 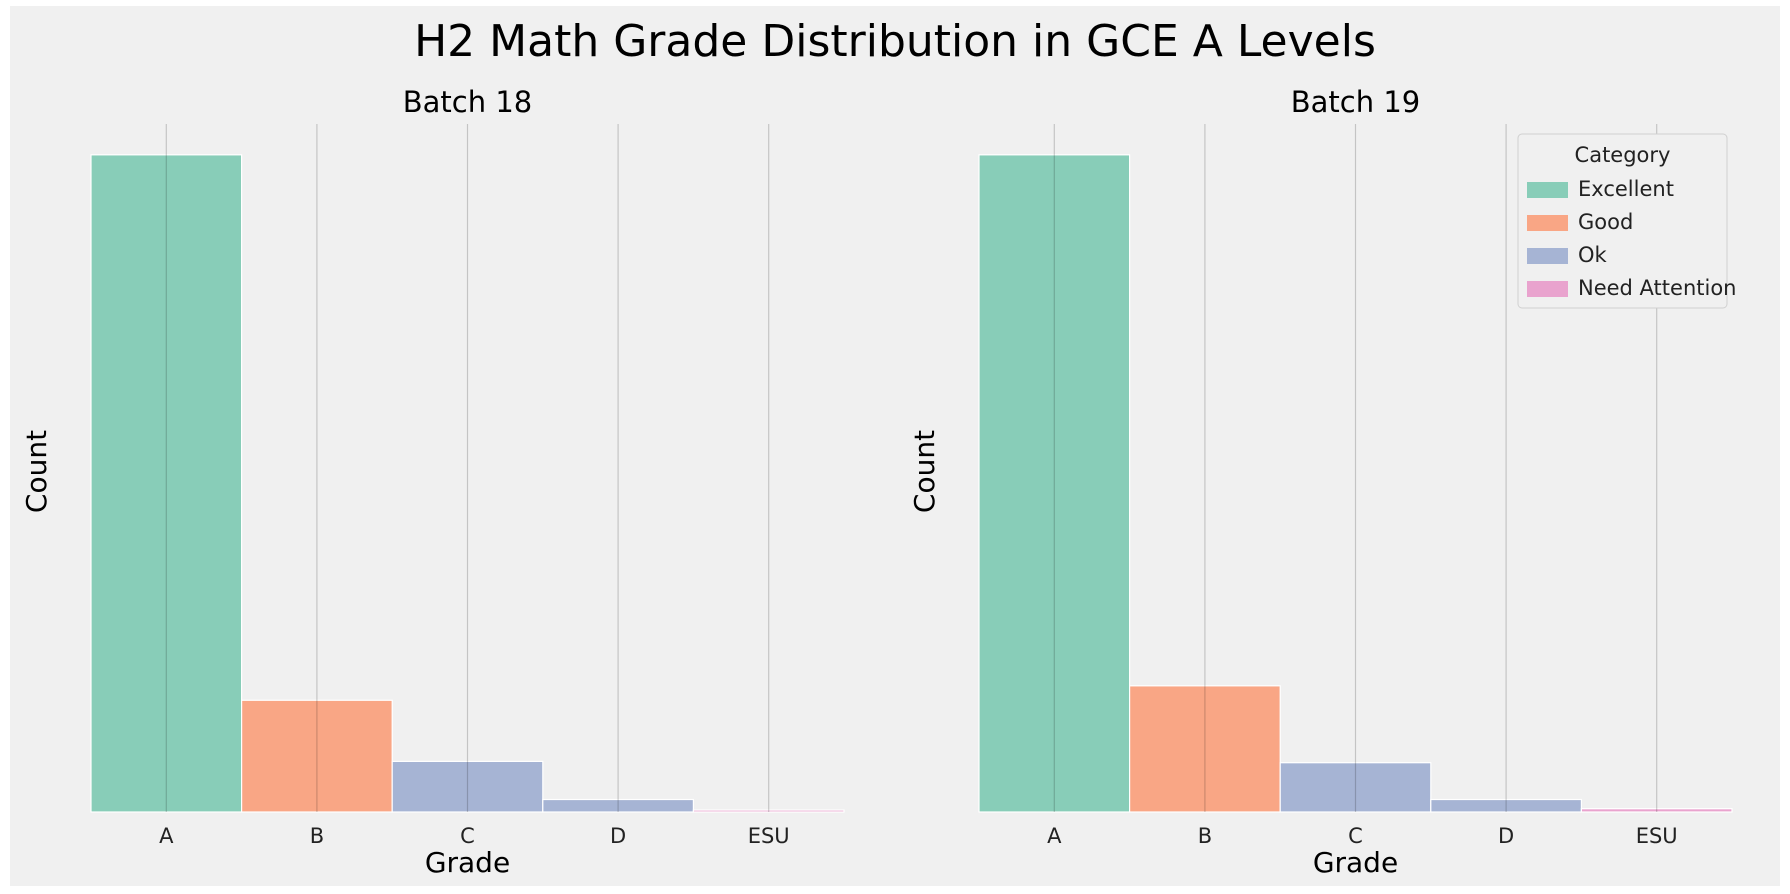 I want to click on legend-box, so click(x=1622, y=221).